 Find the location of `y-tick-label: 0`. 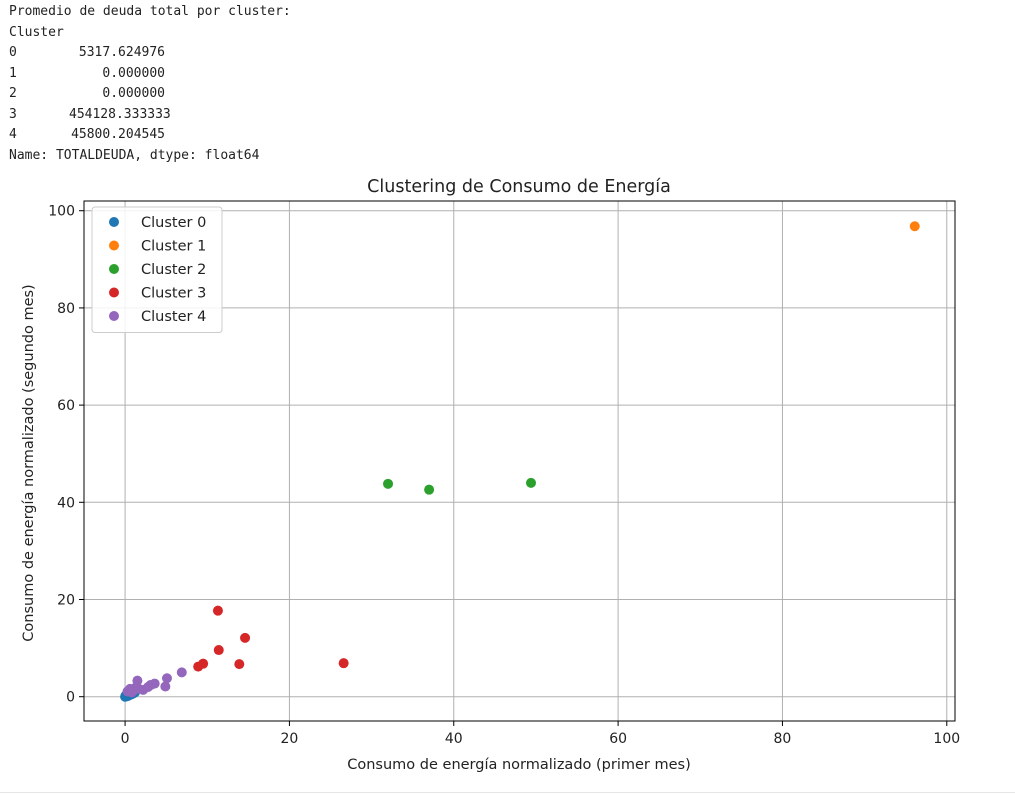

y-tick-label: 0 is located at coordinates (70, 698).